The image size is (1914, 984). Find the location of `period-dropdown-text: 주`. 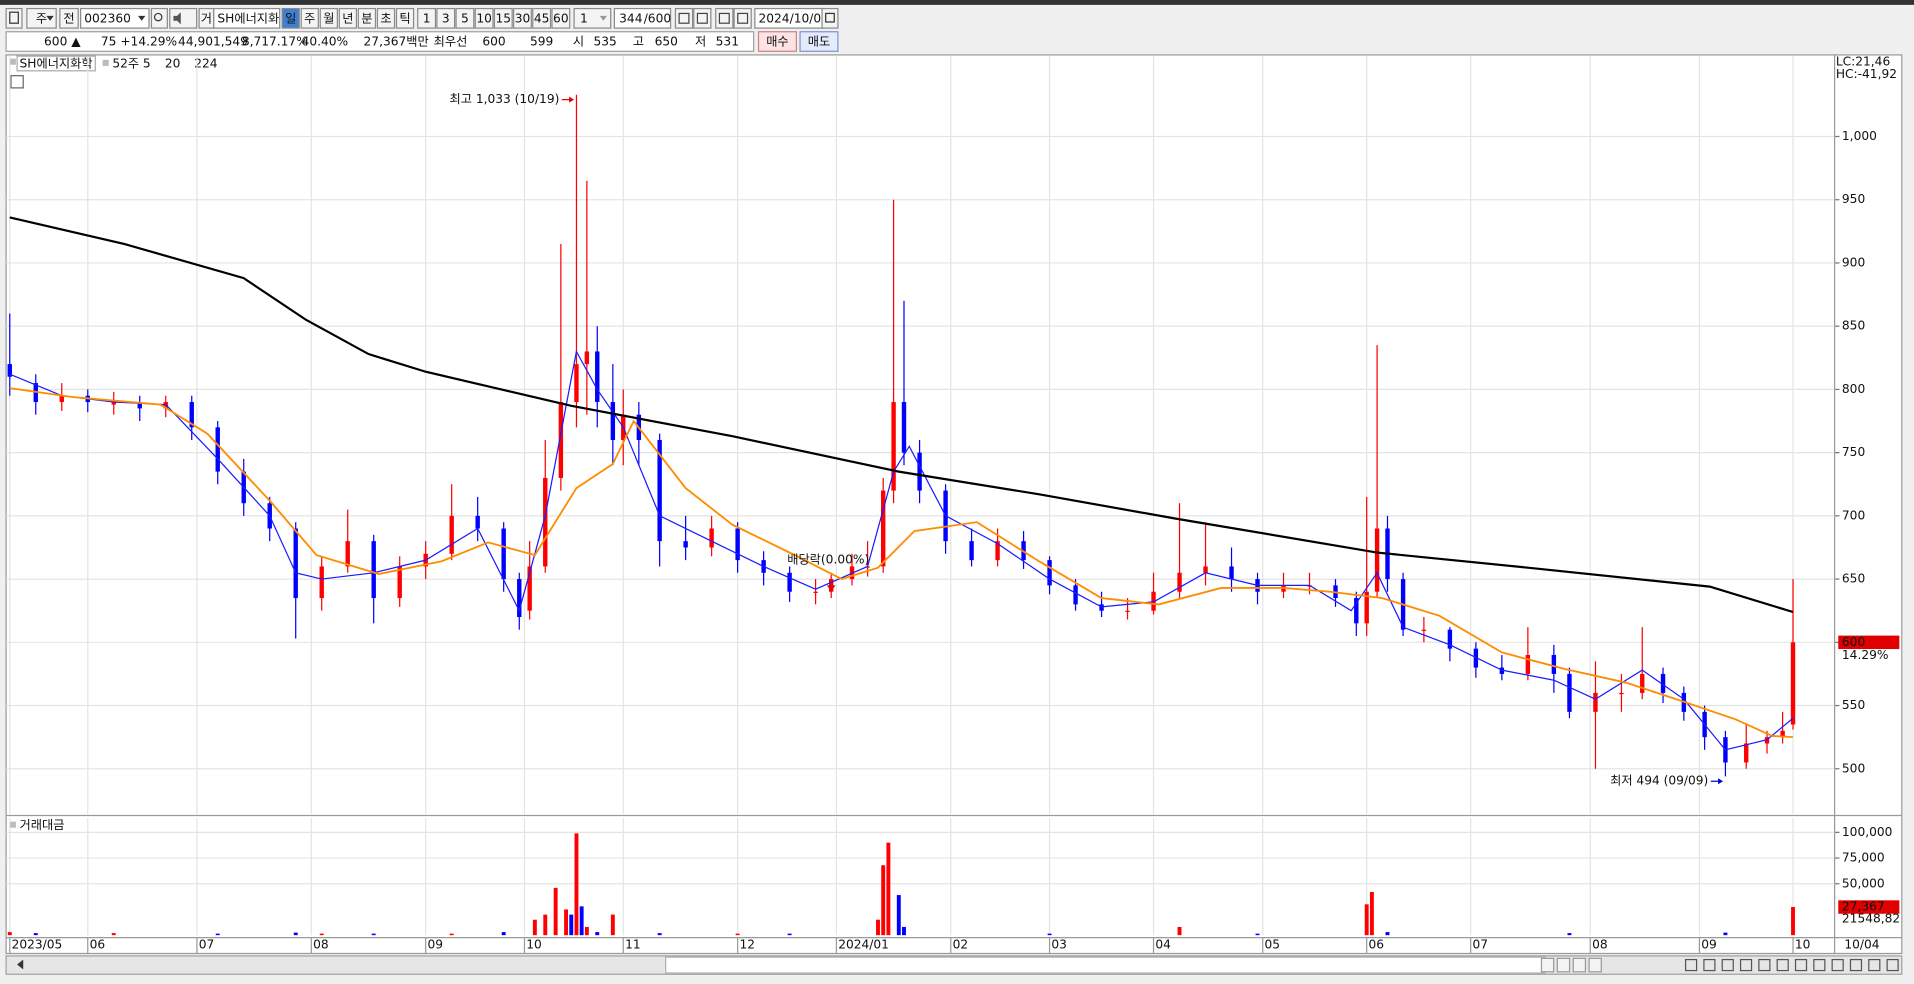

period-dropdown-text: 주 is located at coordinates (41, 18).